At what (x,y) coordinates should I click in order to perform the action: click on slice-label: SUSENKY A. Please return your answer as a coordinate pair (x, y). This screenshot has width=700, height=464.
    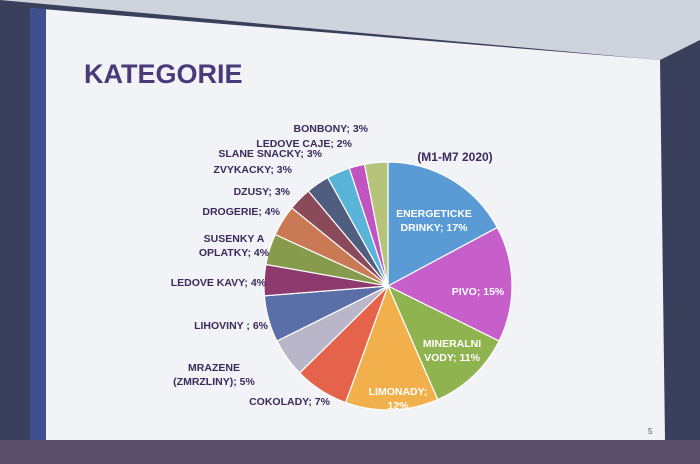
    Looking at the image, I should click on (234, 239).